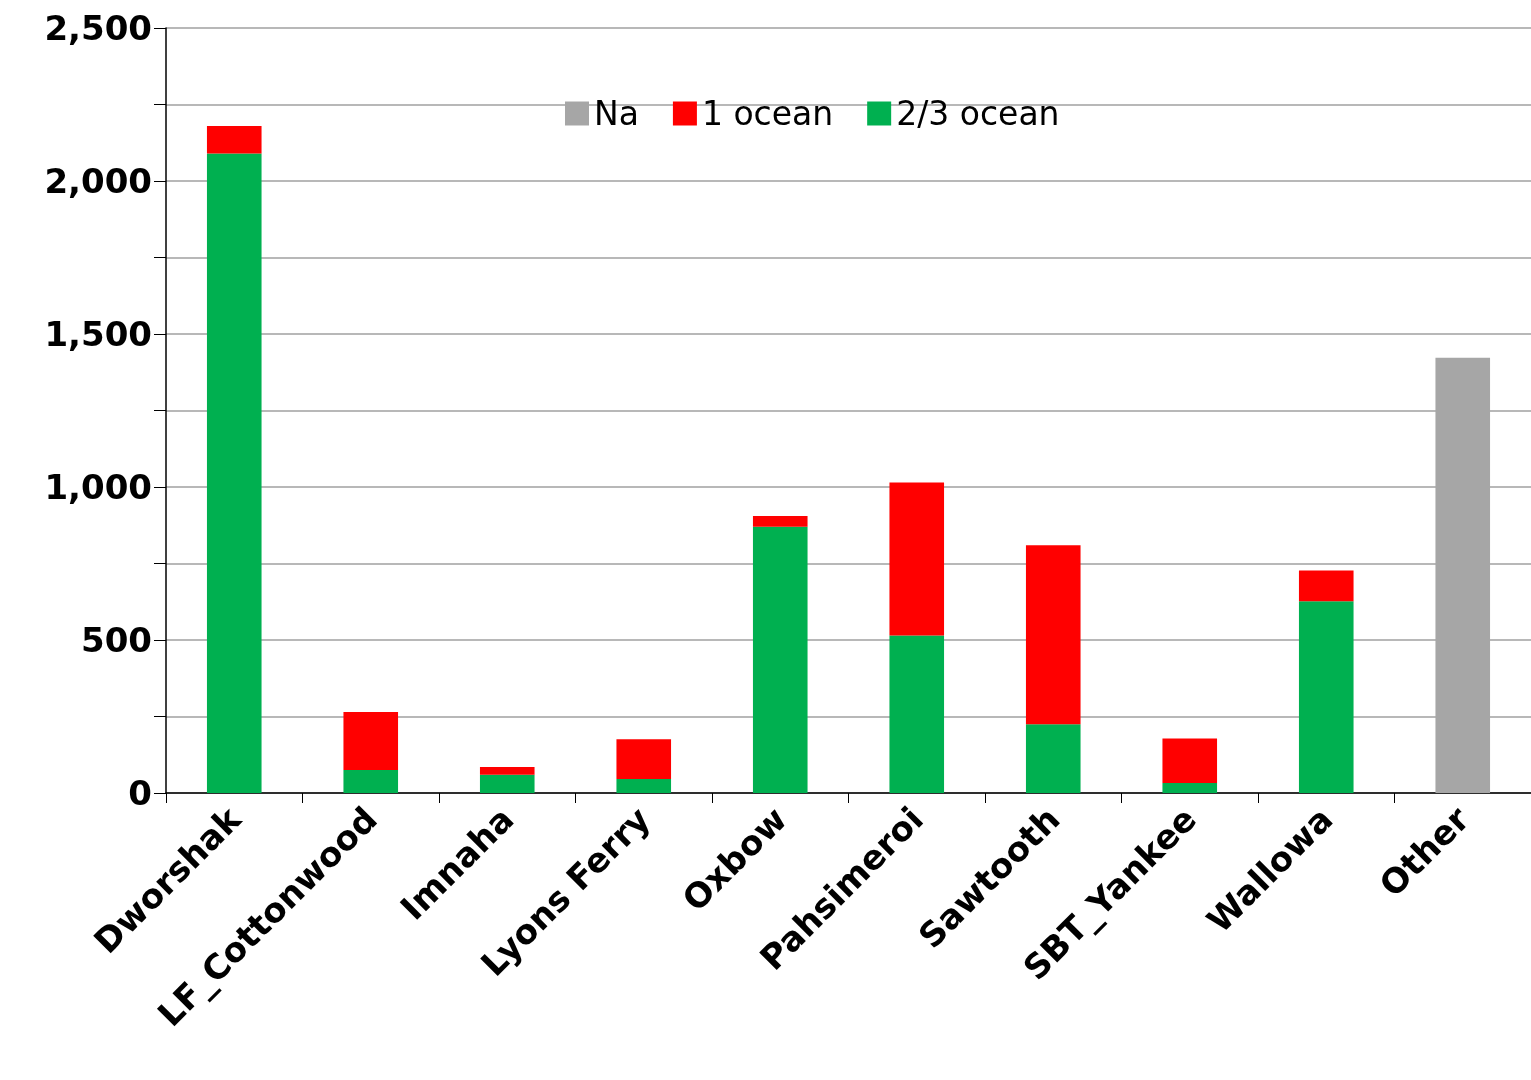 This screenshot has height=1080, width=1531. I want to click on y-tick-label: 500, so click(116, 640).